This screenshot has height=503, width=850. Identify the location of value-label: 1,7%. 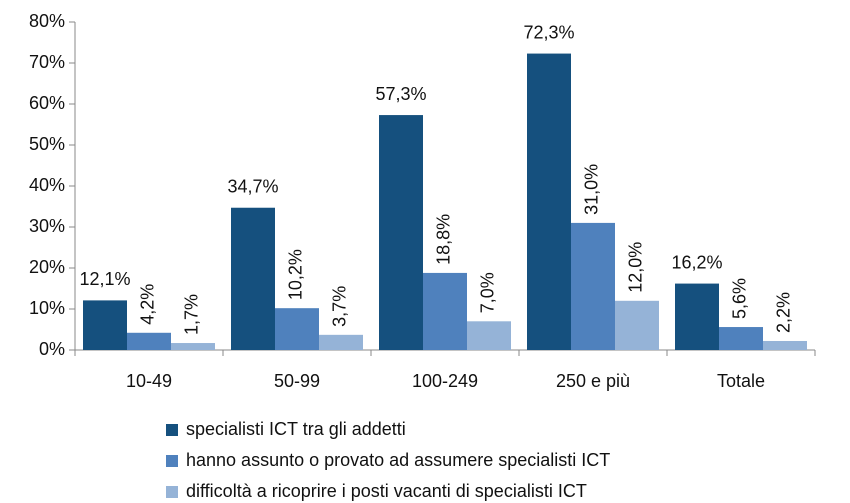
(192, 314).